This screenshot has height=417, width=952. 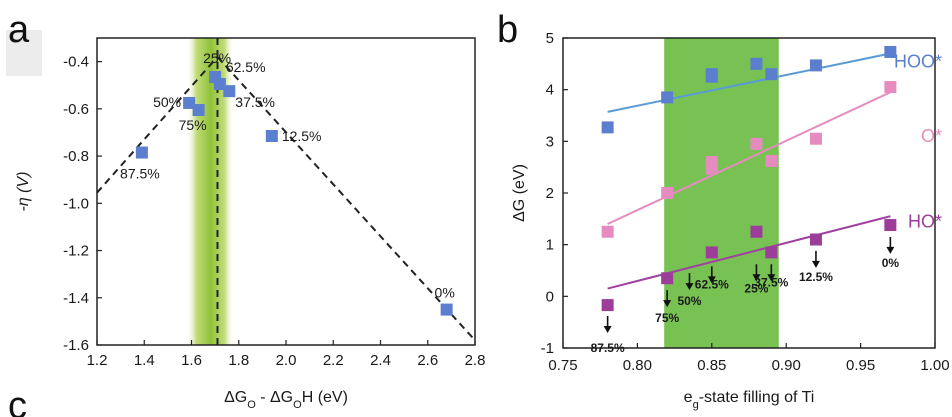 What do you see at coordinates (931, 136) in the screenshot?
I see `series-label: O*` at bounding box center [931, 136].